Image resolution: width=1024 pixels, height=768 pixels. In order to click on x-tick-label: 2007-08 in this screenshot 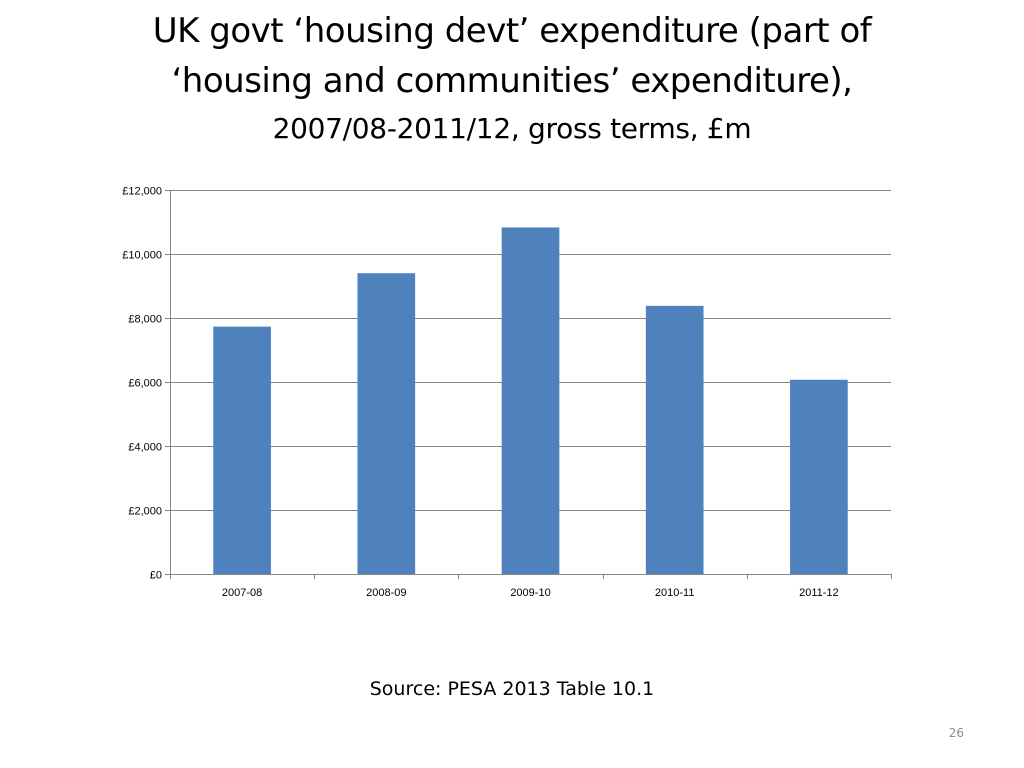, I will do `click(242, 593)`.